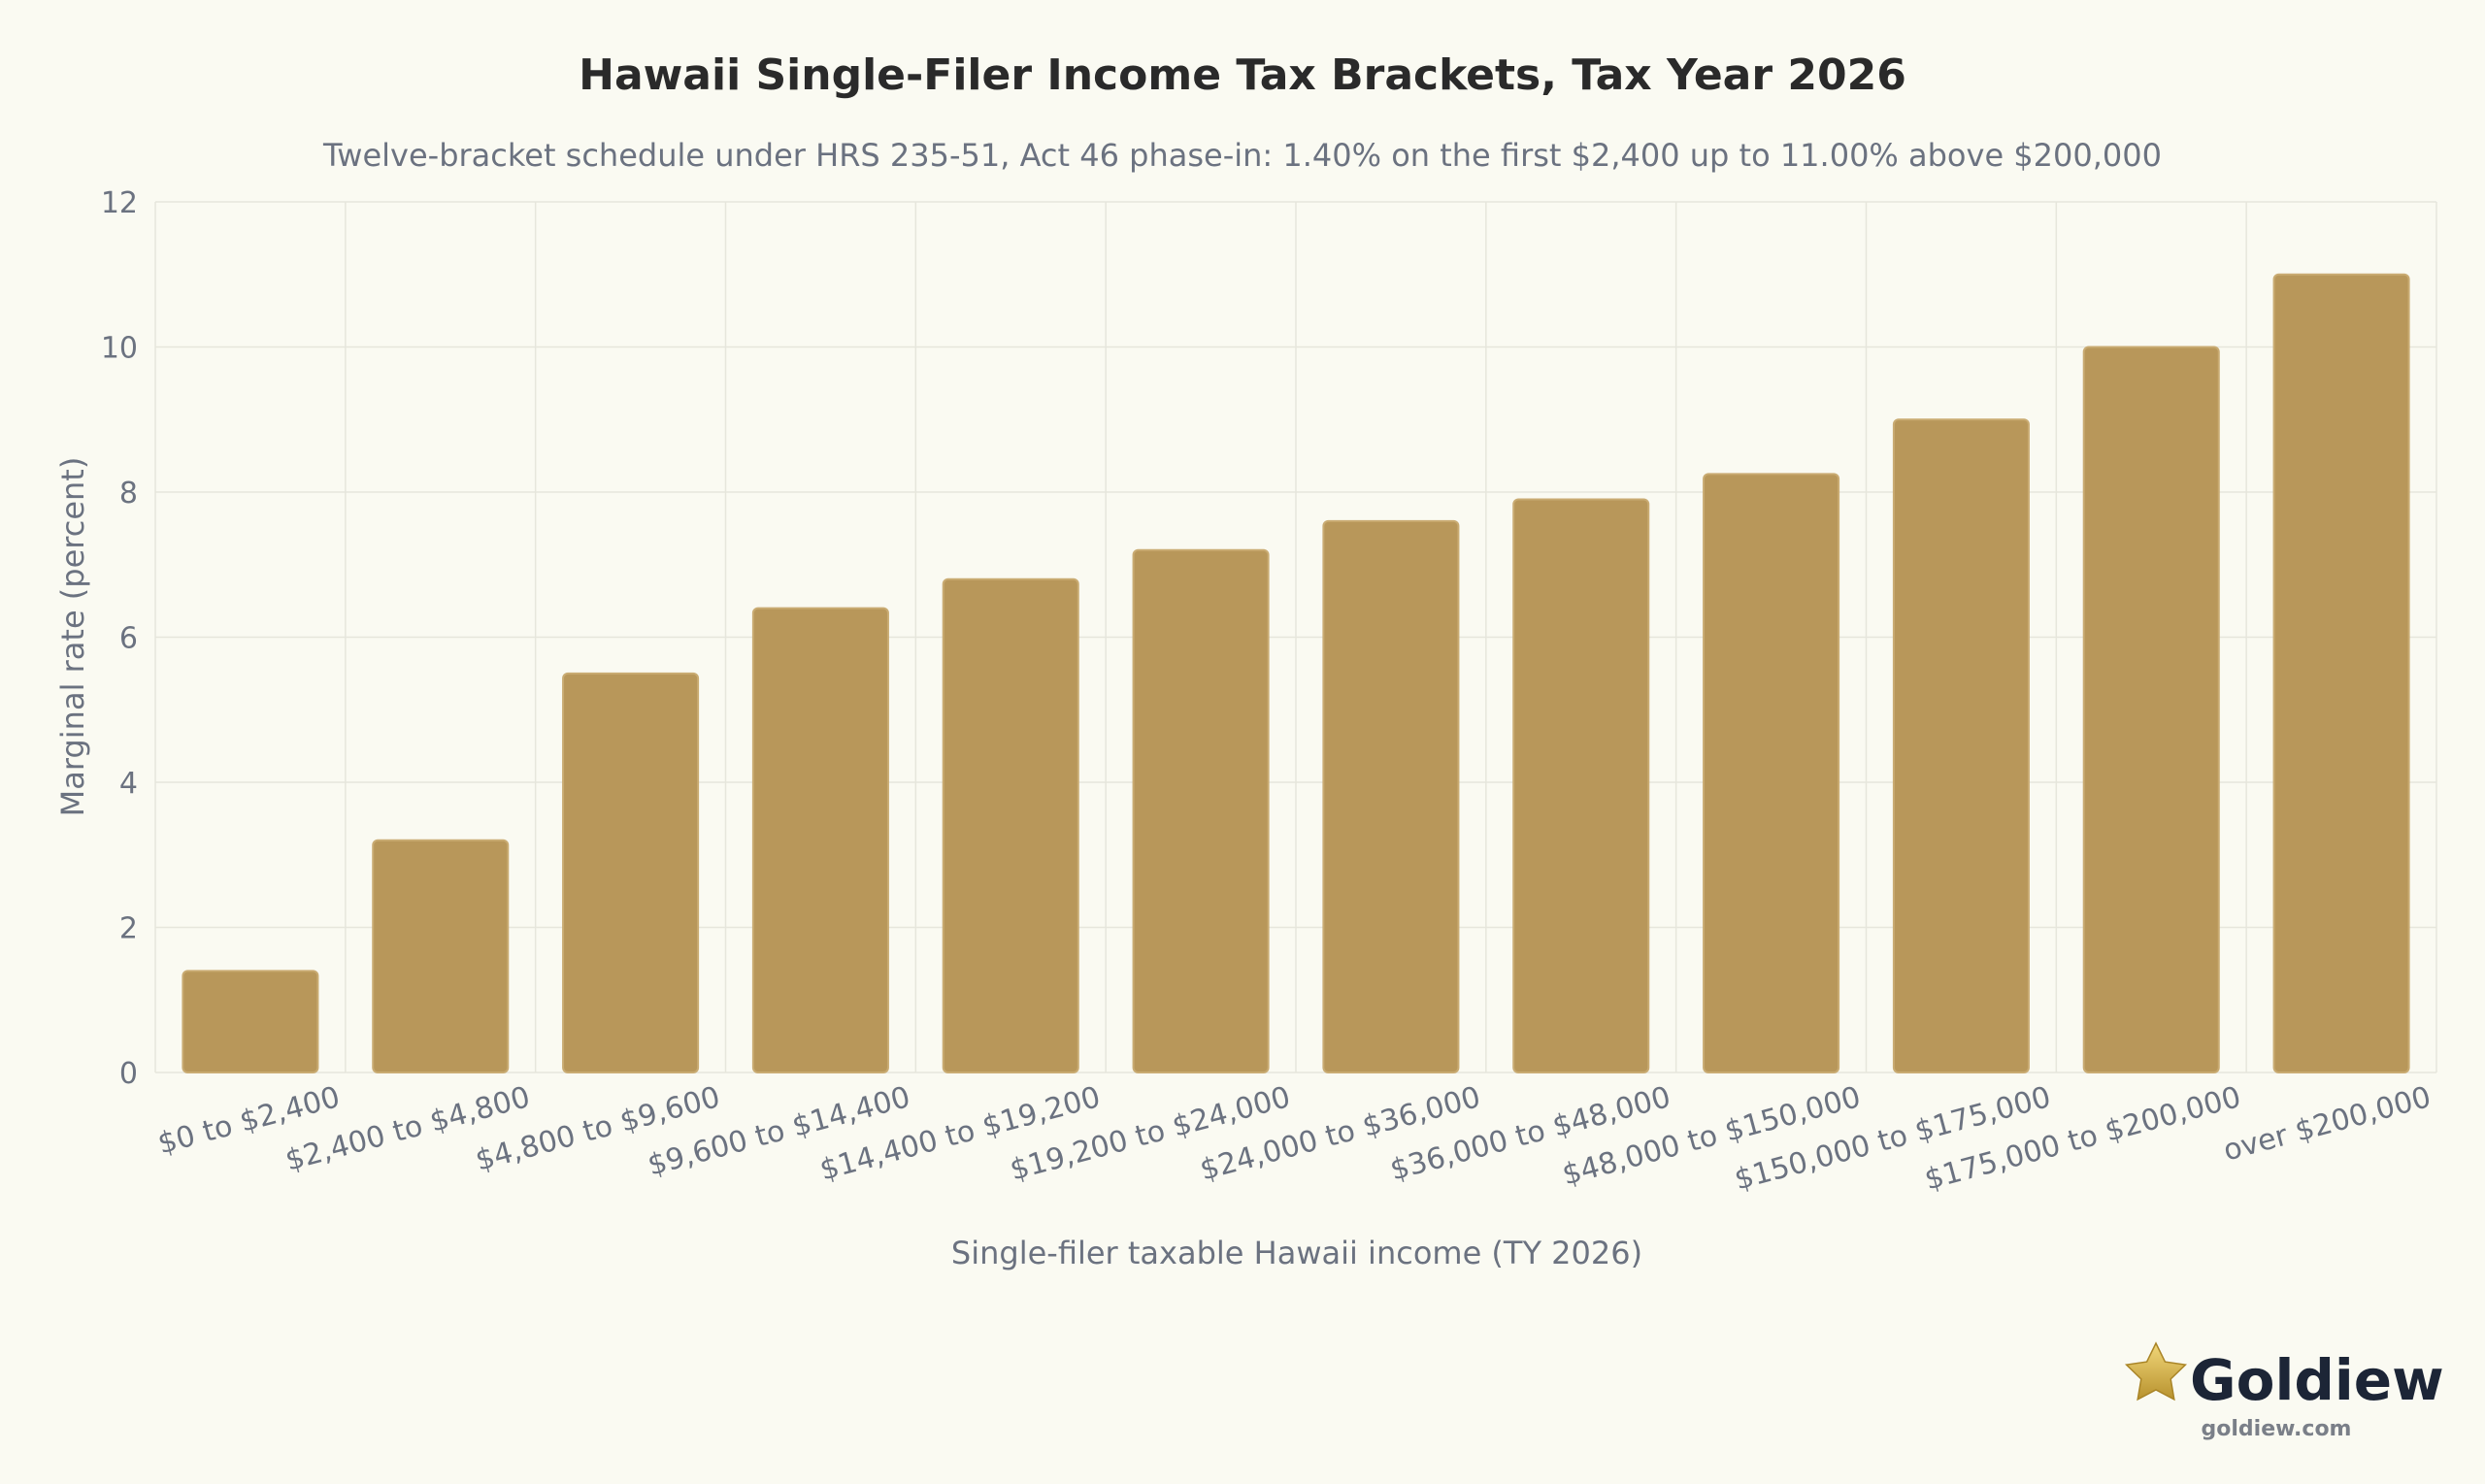 The width and height of the screenshot is (2485, 1484). What do you see at coordinates (128, 1074) in the screenshot?
I see `y-tick-label: 0` at bounding box center [128, 1074].